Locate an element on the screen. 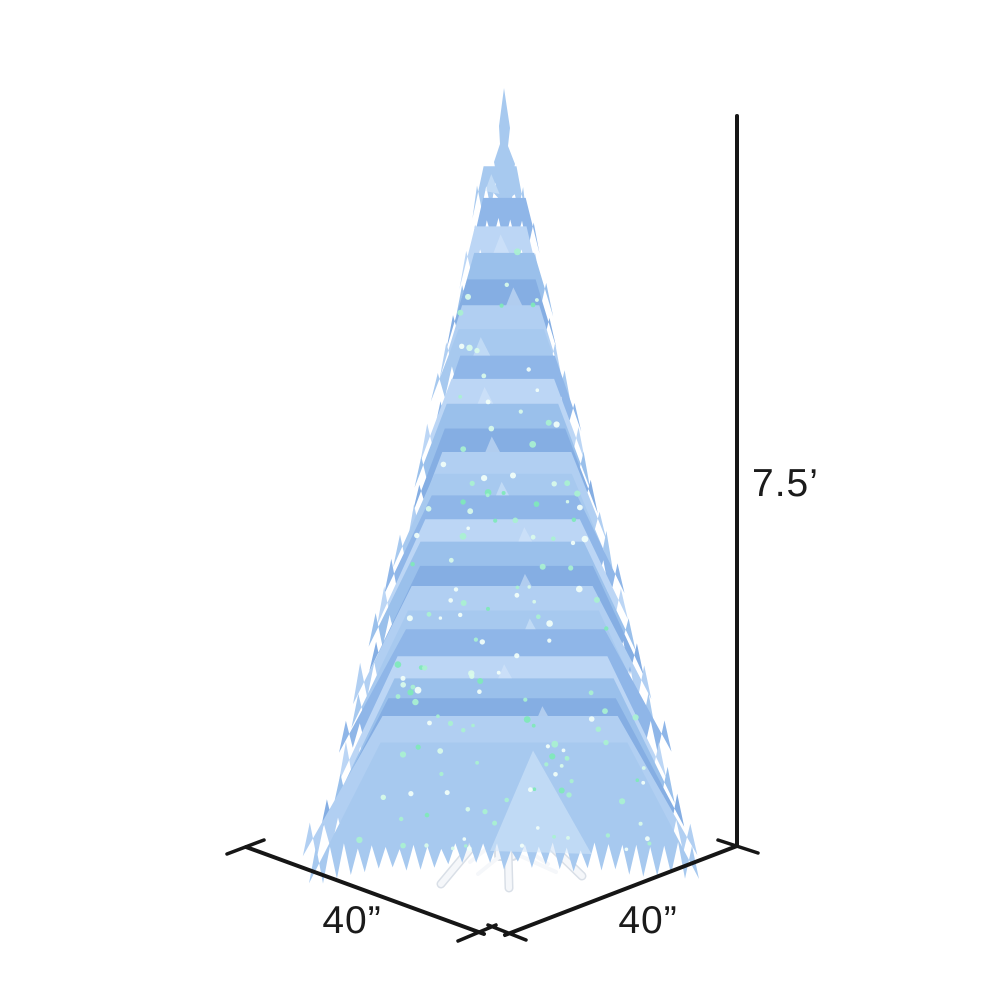  depth-line-right-tick is located at coordinates (477, 933).